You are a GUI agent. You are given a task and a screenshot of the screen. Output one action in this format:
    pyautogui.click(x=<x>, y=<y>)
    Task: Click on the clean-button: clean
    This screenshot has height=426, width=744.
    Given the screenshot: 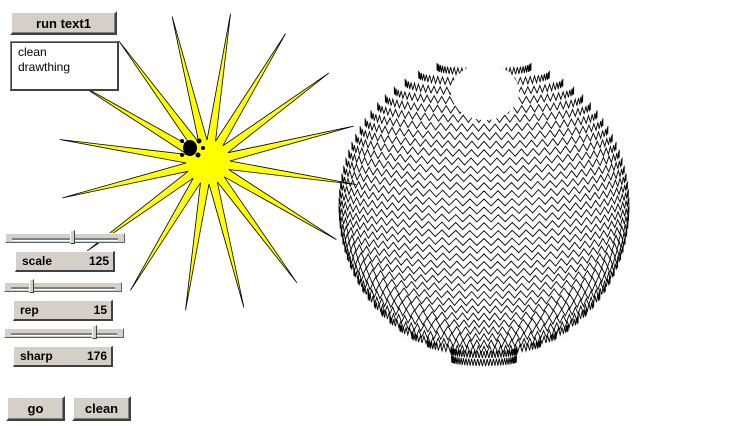 What is the action you would take?
    pyautogui.click(x=101, y=408)
    